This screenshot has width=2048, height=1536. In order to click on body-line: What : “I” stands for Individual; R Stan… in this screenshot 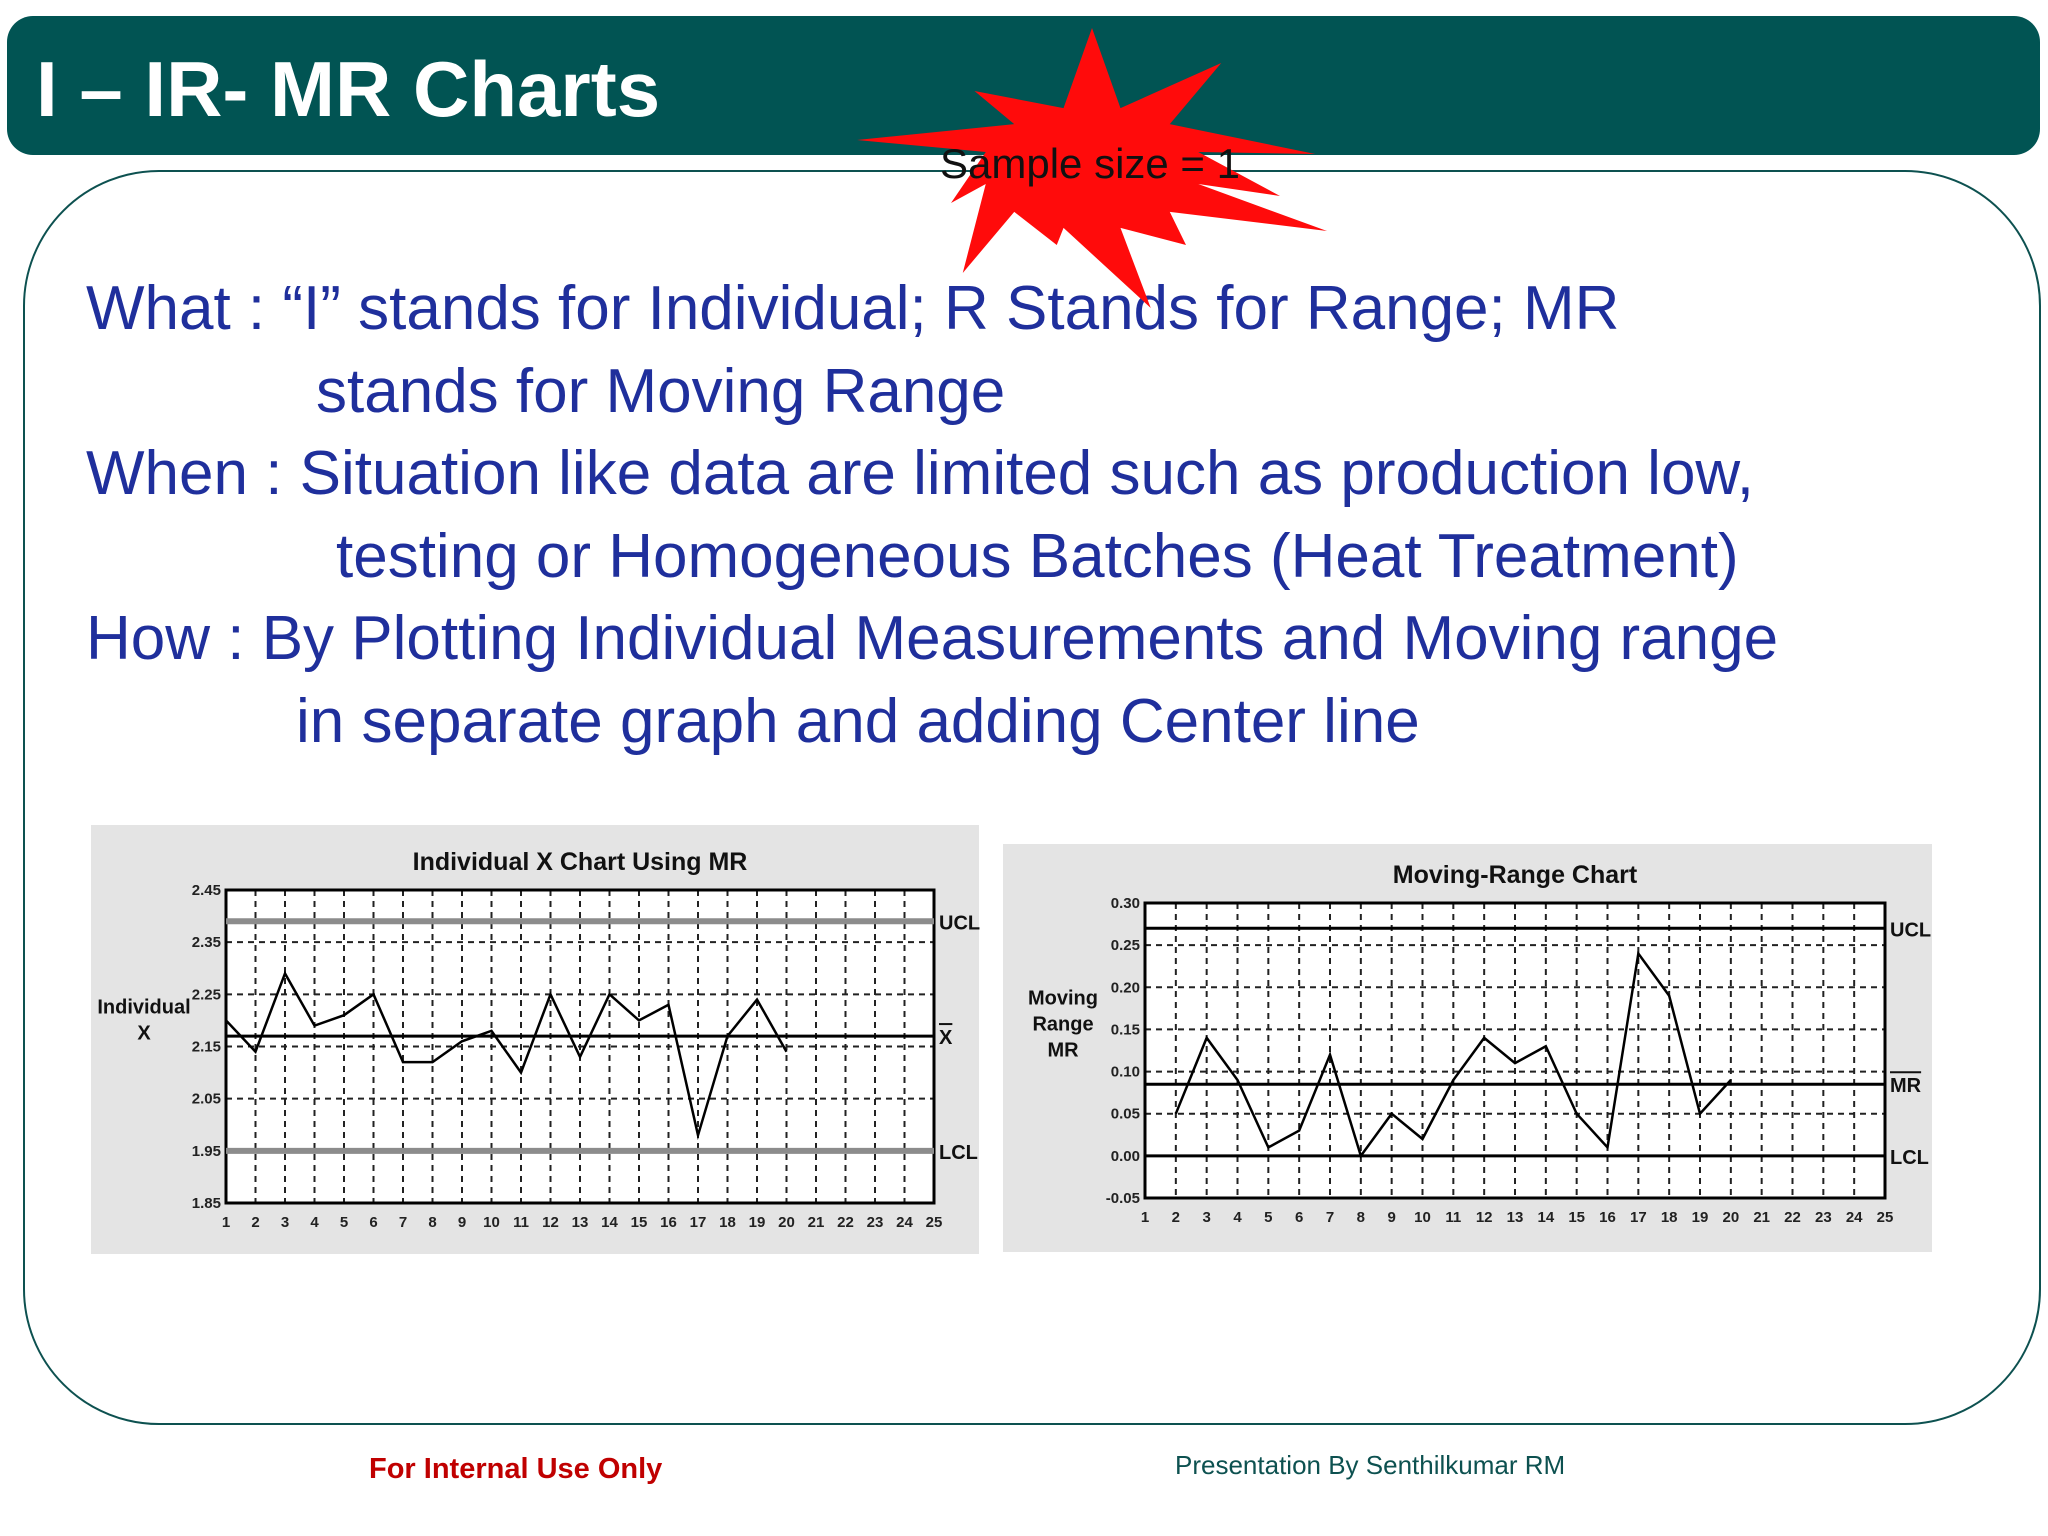, I will do `click(852, 308)`.